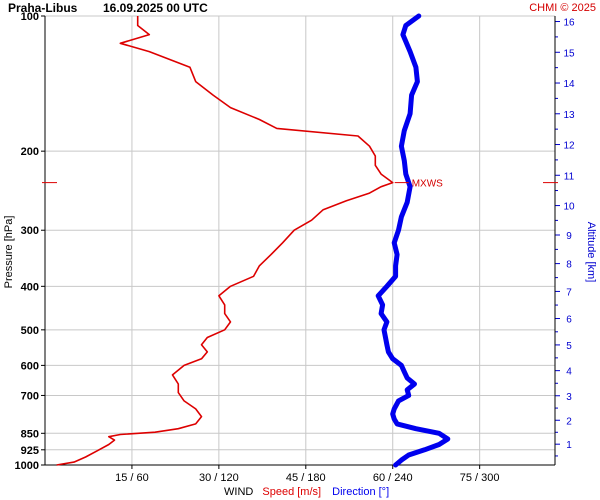 Image resolution: width=600 pixels, height=500 pixels. What do you see at coordinates (30, 287) in the screenshot?
I see `pressure-tick-label: 400` at bounding box center [30, 287].